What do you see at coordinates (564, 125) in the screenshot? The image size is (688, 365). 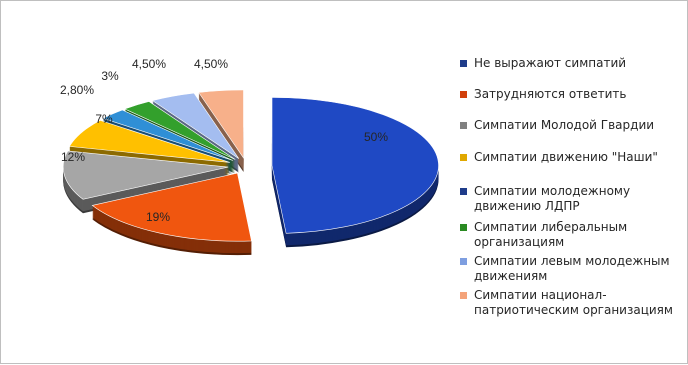 I see `legend-label: Симпатии Молодой Гвардии` at bounding box center [564, 125].